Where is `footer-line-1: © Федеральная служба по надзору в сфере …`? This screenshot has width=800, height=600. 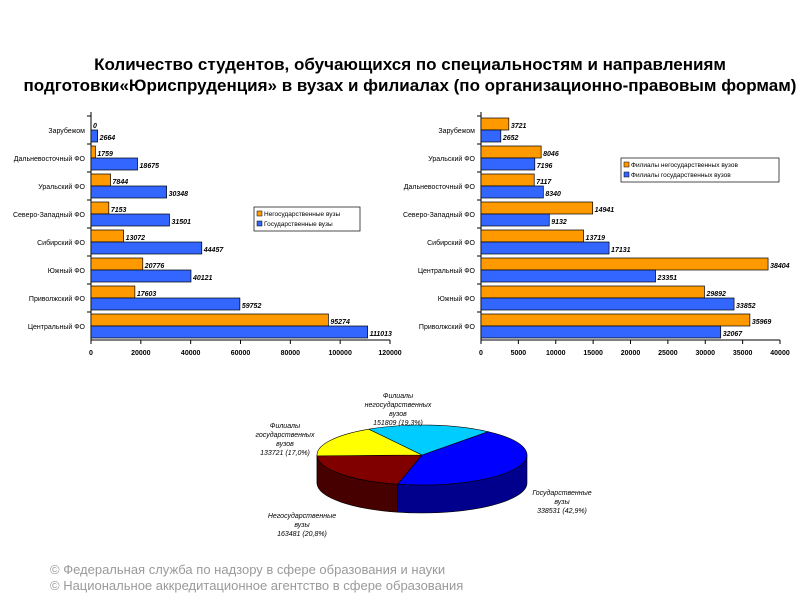 footer-line-1: © Федеральная служба по надзору в сфере … is located at coordinates (248, 569).